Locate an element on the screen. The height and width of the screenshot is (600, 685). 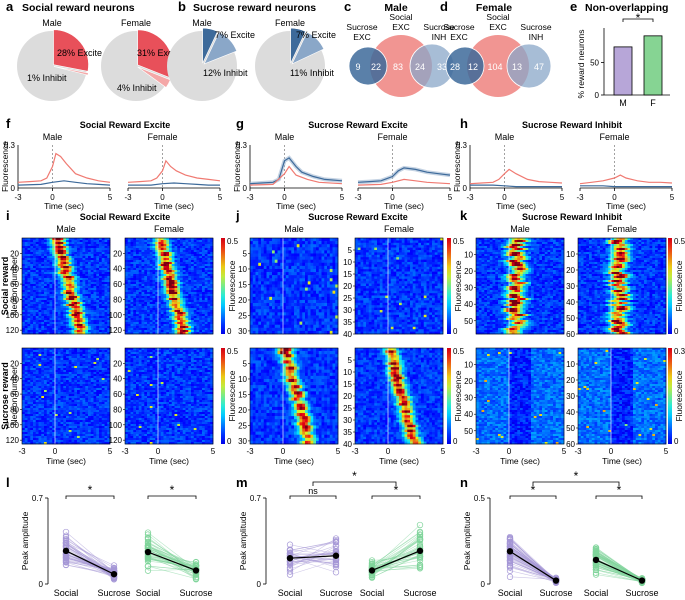
e-xtick-label: M is located at coordinates (623, 103).